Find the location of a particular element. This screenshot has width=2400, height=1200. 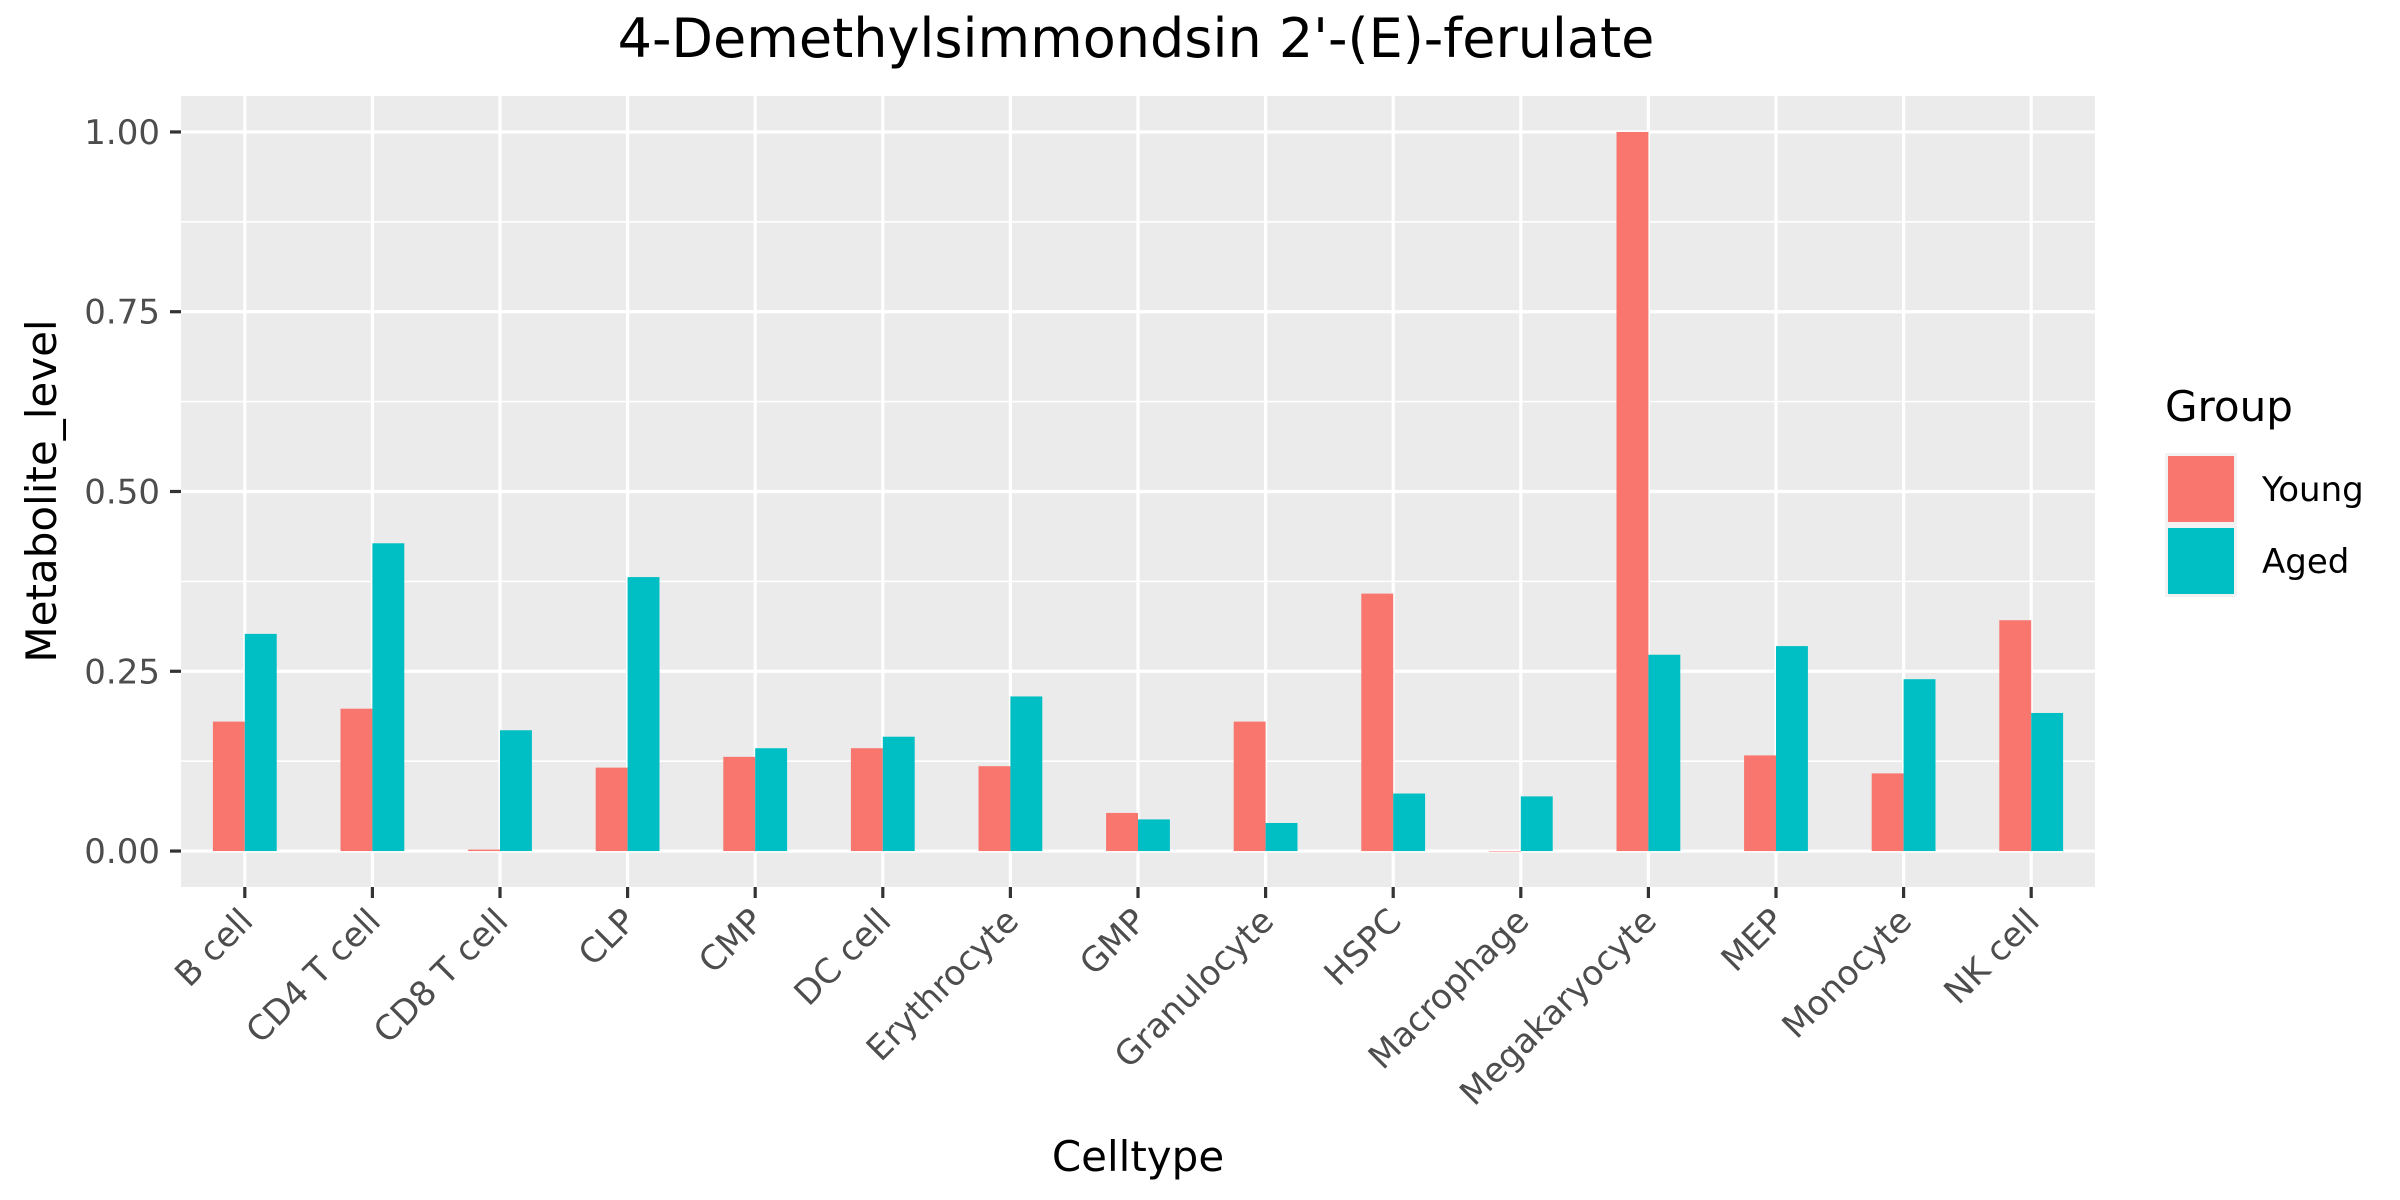

x-tick-label: DC cell is located at coordinates (843, 957).